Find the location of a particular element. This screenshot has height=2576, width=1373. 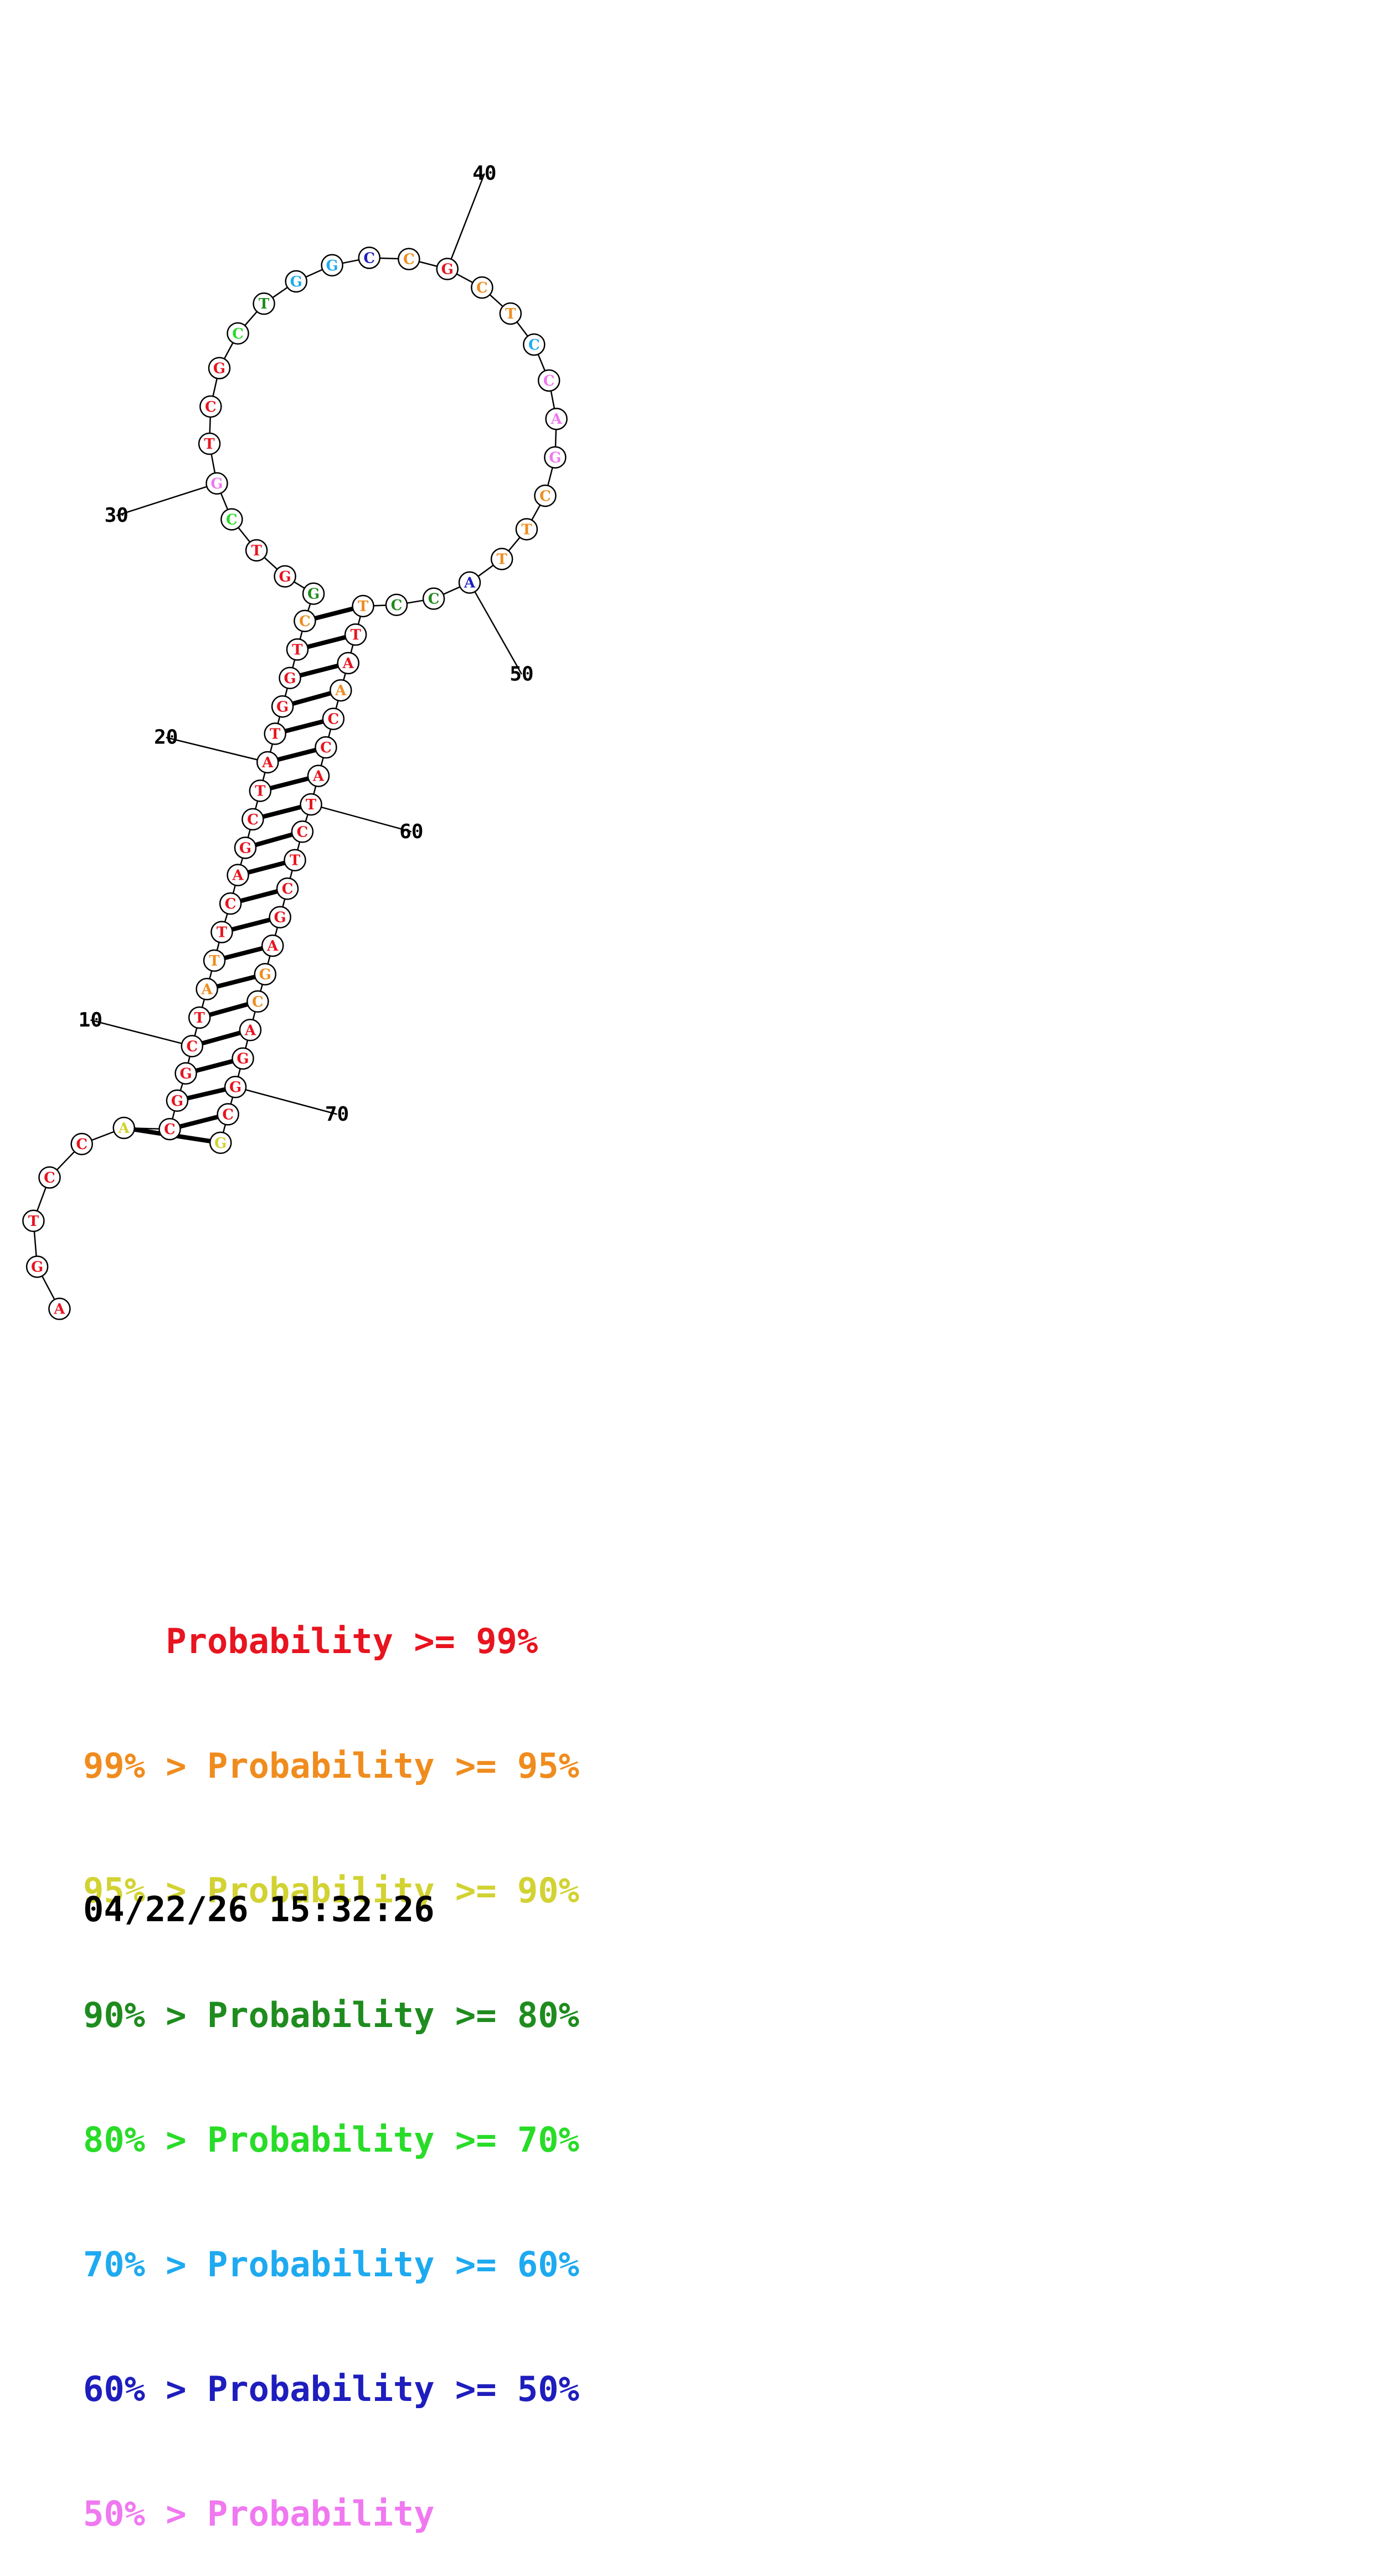

nucleotide-40: G is located at coordinates (447, 269).